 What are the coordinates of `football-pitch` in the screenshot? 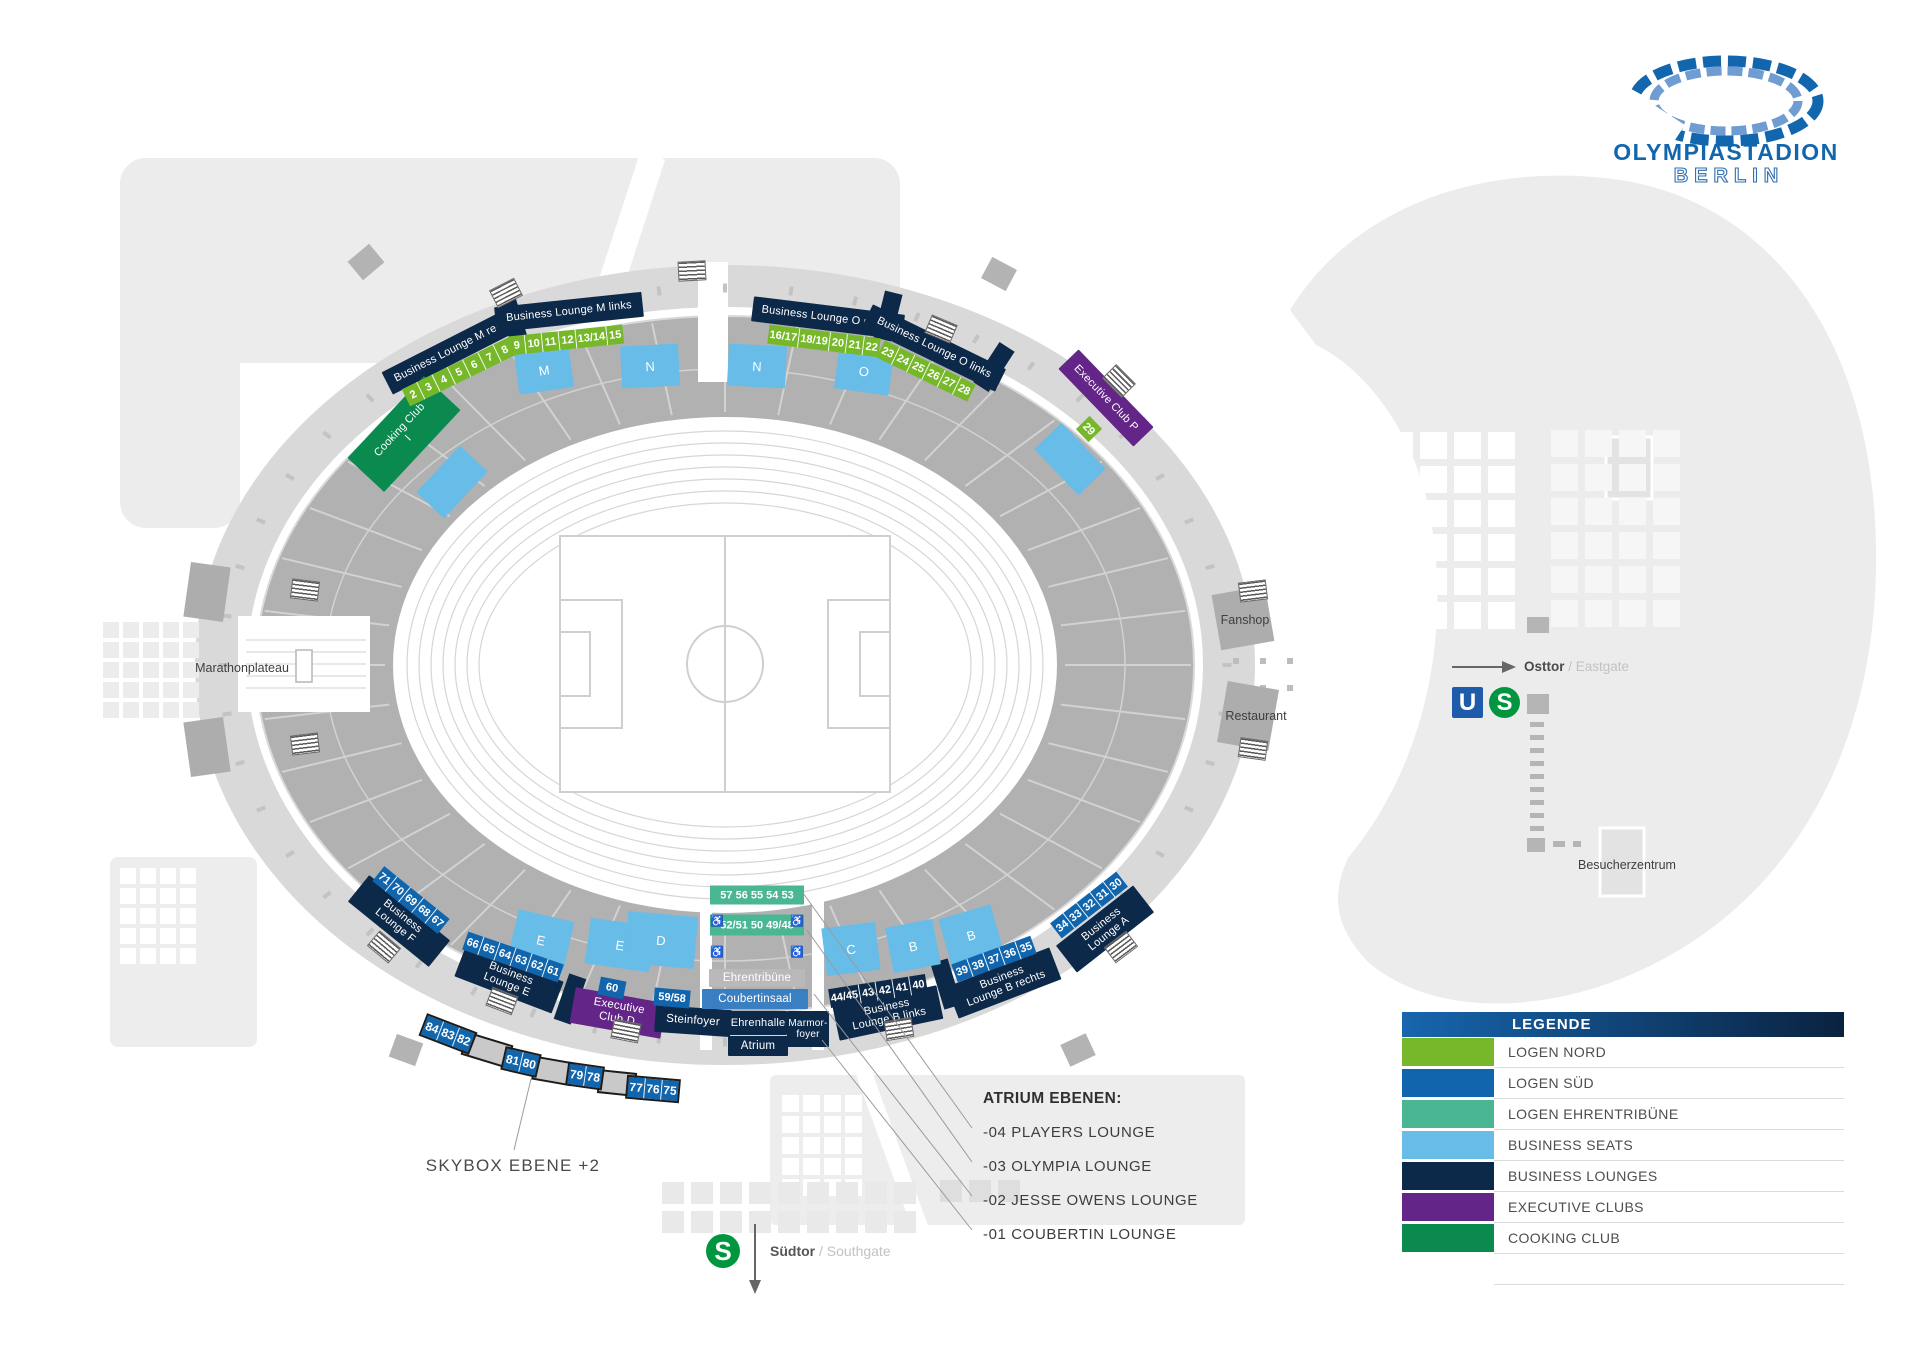 It's located at (725, 664).